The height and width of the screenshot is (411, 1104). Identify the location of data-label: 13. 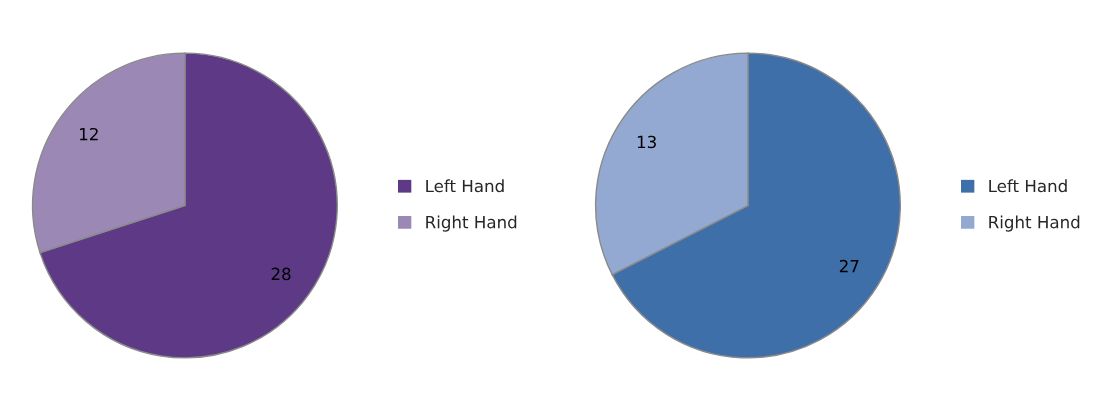
(646, 142).